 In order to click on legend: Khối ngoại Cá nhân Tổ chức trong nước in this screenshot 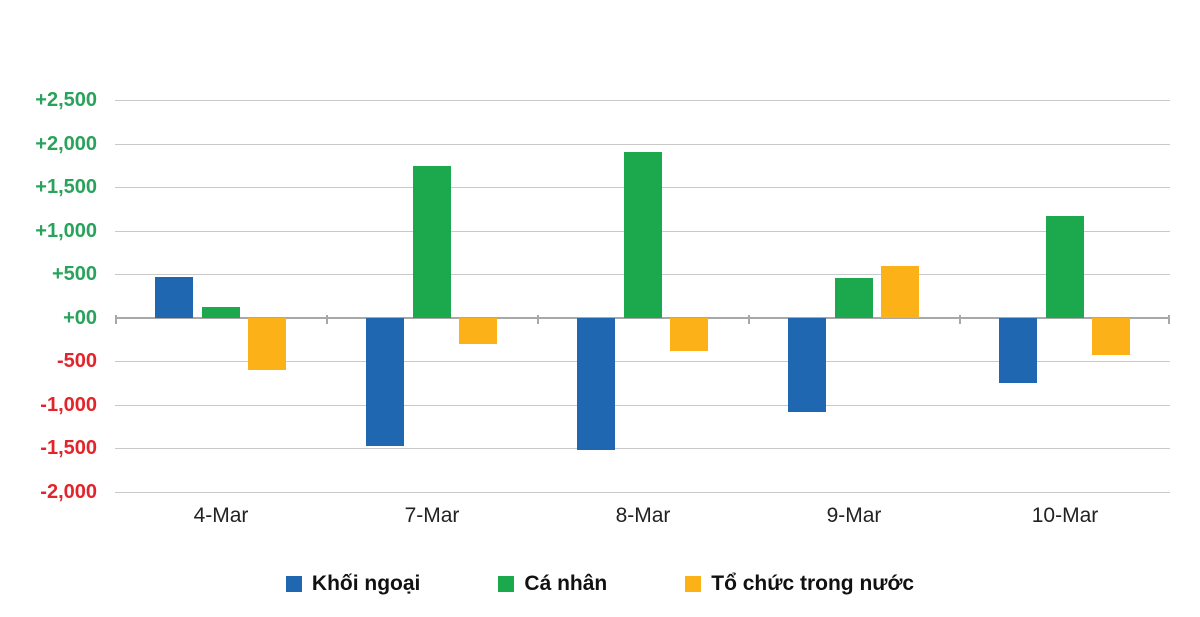, I will do `click(600, 584)`.